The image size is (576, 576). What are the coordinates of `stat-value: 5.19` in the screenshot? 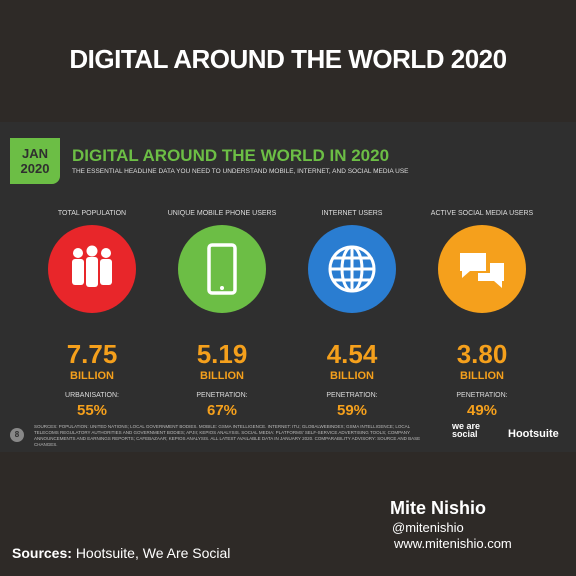 It's located at (222, 354).